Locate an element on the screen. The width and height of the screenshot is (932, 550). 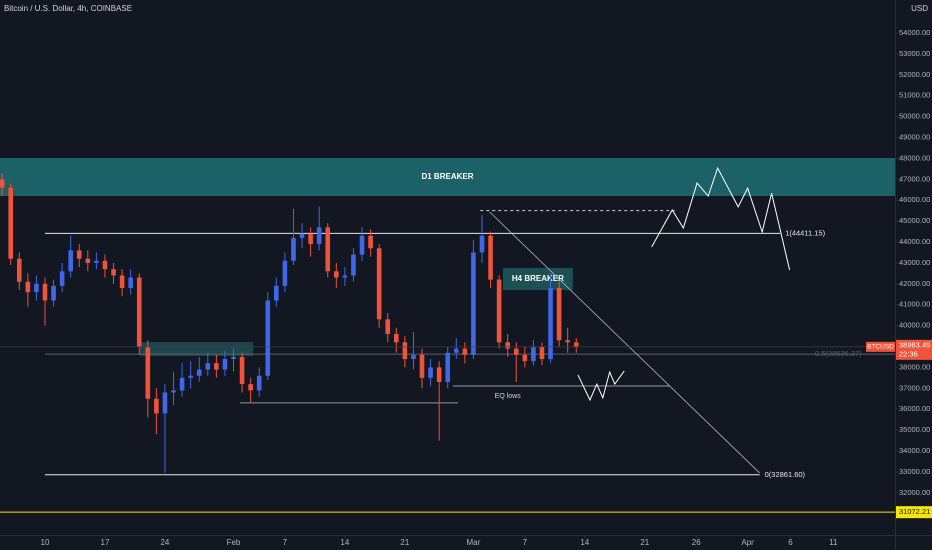
y-tick-label: 38000.00 is located at coordinates (914, 366).